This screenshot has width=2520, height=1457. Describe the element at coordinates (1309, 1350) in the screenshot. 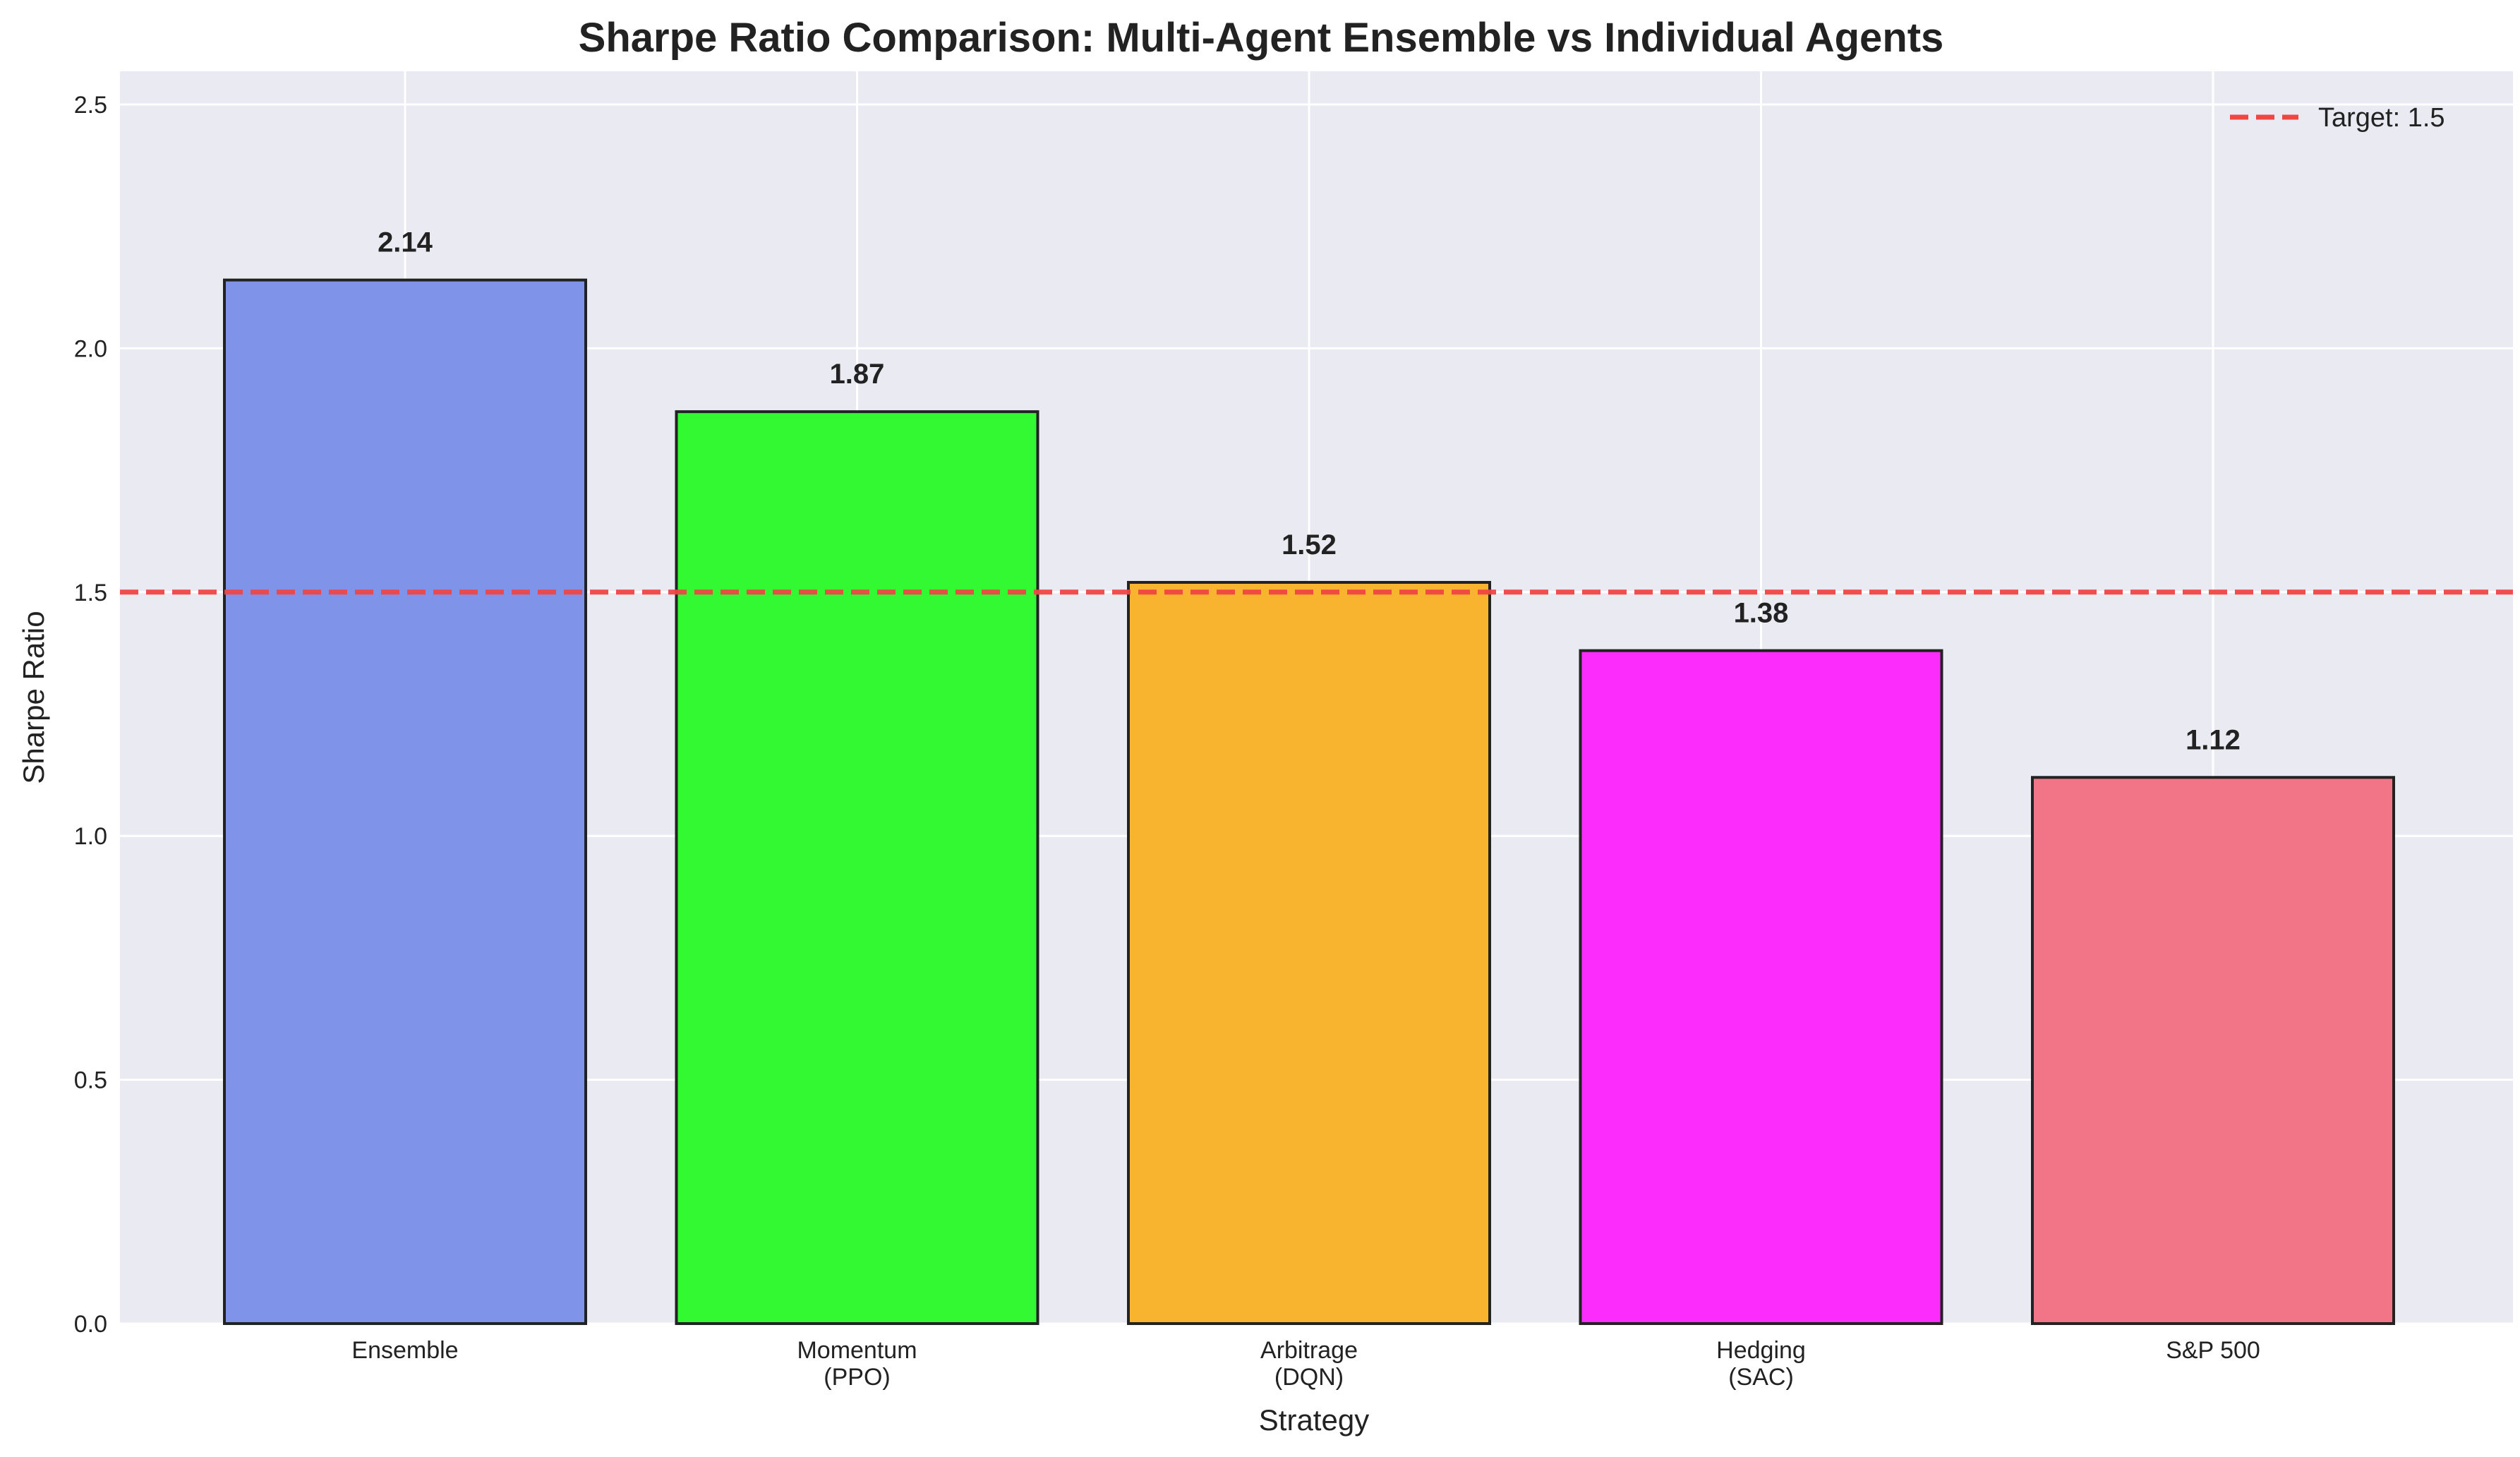

I see `x-tick-label-2-0: Arbitrage` at that location.